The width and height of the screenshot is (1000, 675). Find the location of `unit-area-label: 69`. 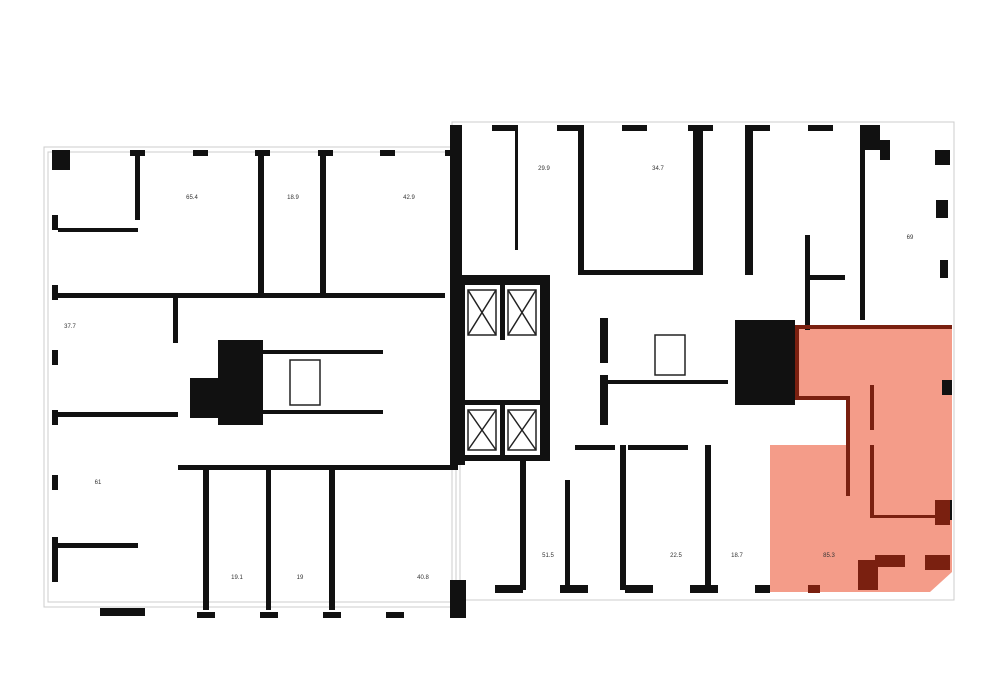

unit-area-label: 69 is located at coordinates (910, 238).